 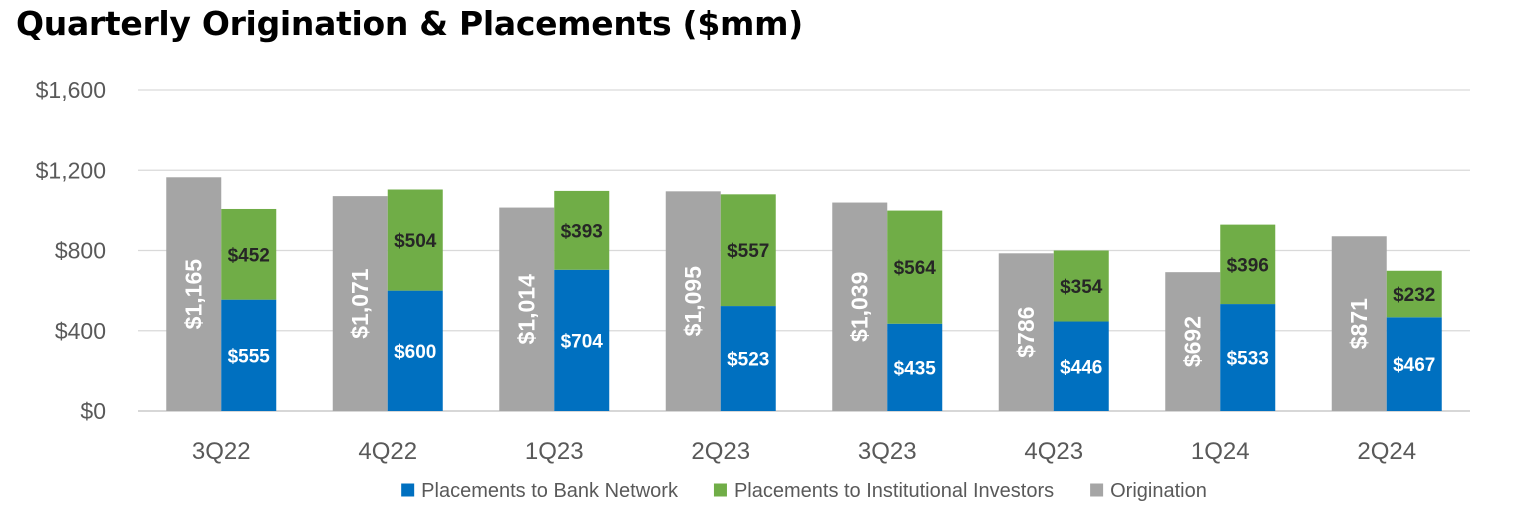 I want to click on data-label-origination: $692, so click(x=1193, y=341).